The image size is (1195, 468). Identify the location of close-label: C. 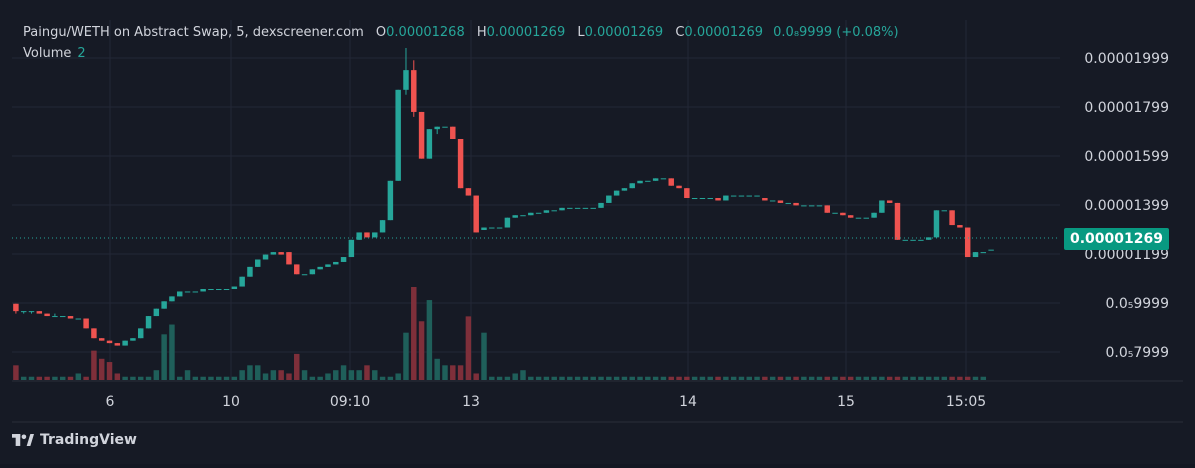
(680, 32).